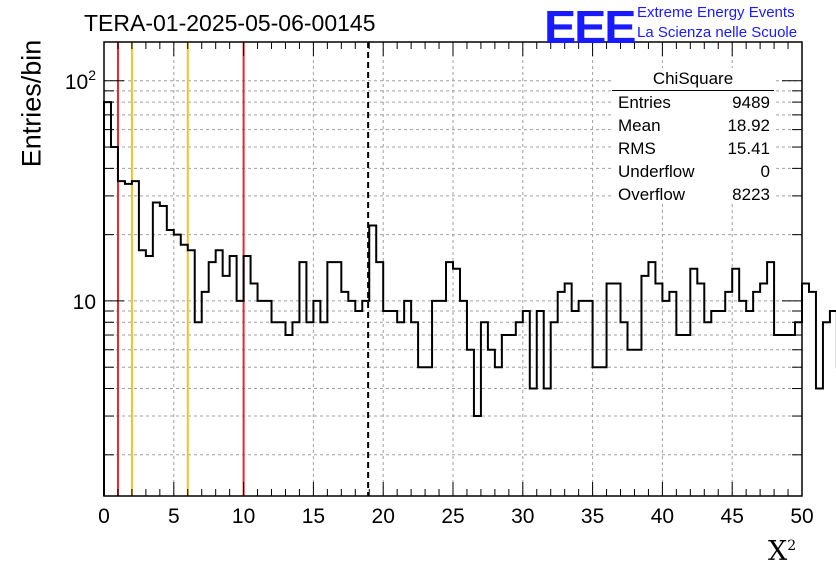 This screenshot has height=572, width=836. I want to click on x-tick-label: 15, so click(313, 516).